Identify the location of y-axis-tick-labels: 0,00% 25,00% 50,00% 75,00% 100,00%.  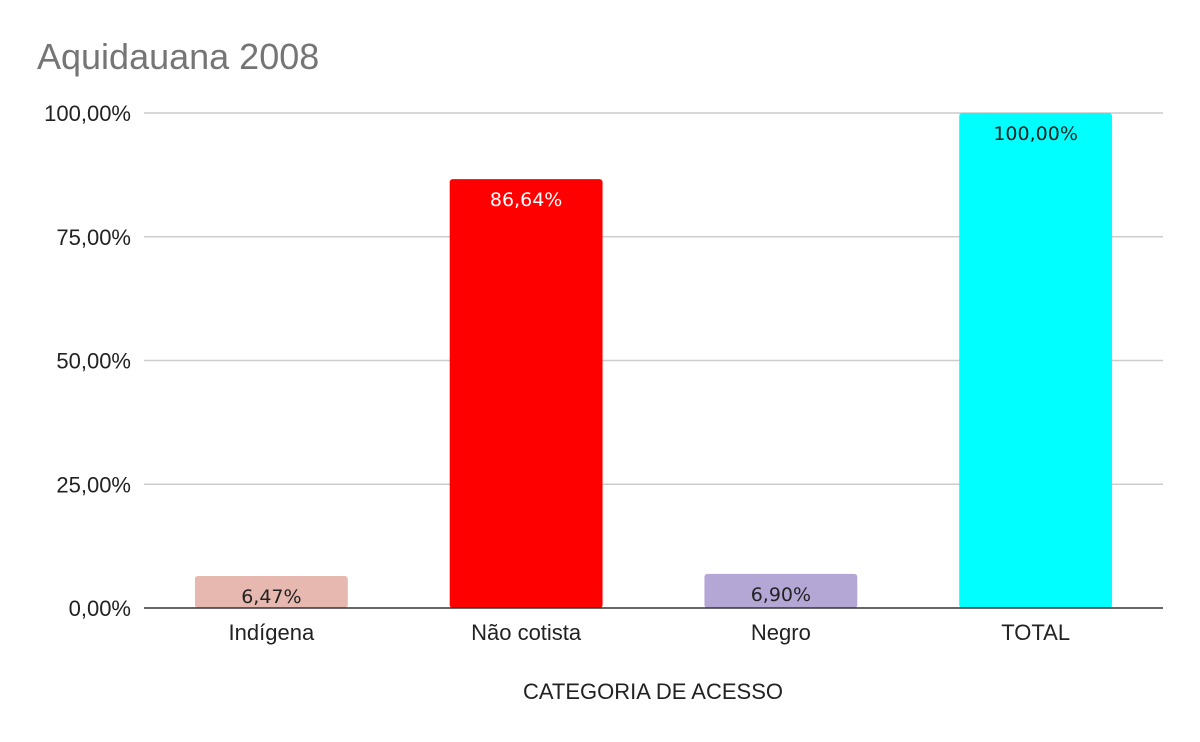
(87, 361).